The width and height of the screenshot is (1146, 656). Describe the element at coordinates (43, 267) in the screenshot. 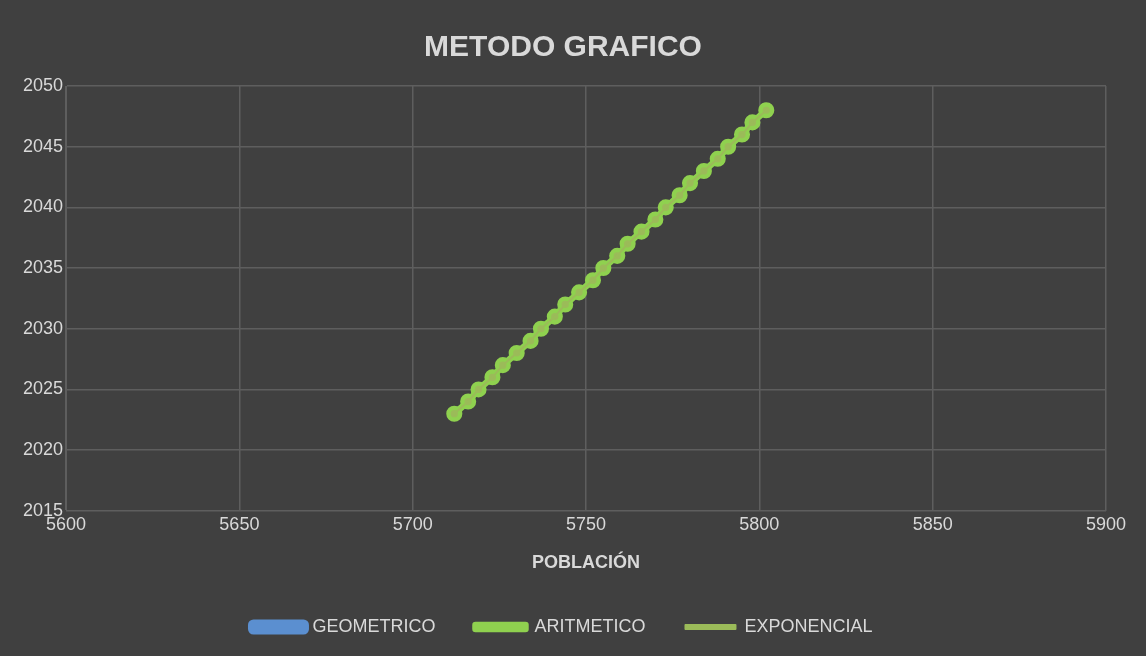

I see `y-tick-label: 2035` at that location.